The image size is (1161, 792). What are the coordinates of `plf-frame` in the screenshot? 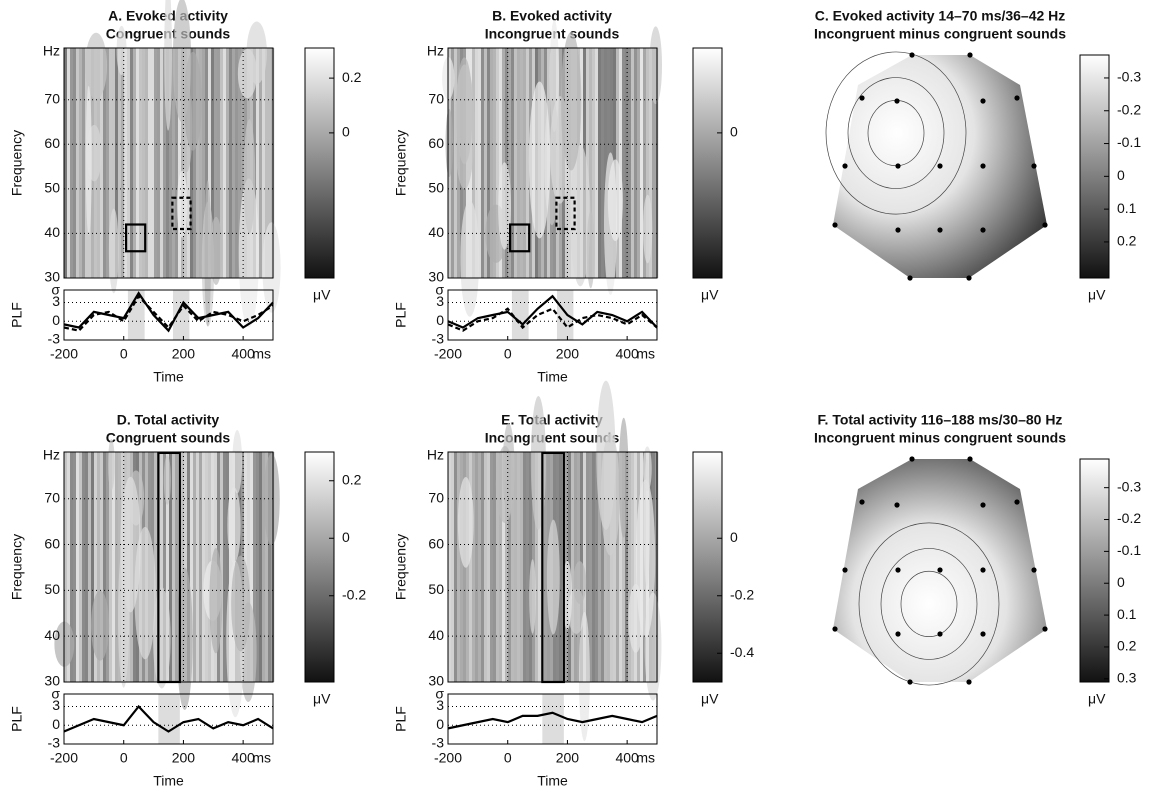 It's located at (552, 315).